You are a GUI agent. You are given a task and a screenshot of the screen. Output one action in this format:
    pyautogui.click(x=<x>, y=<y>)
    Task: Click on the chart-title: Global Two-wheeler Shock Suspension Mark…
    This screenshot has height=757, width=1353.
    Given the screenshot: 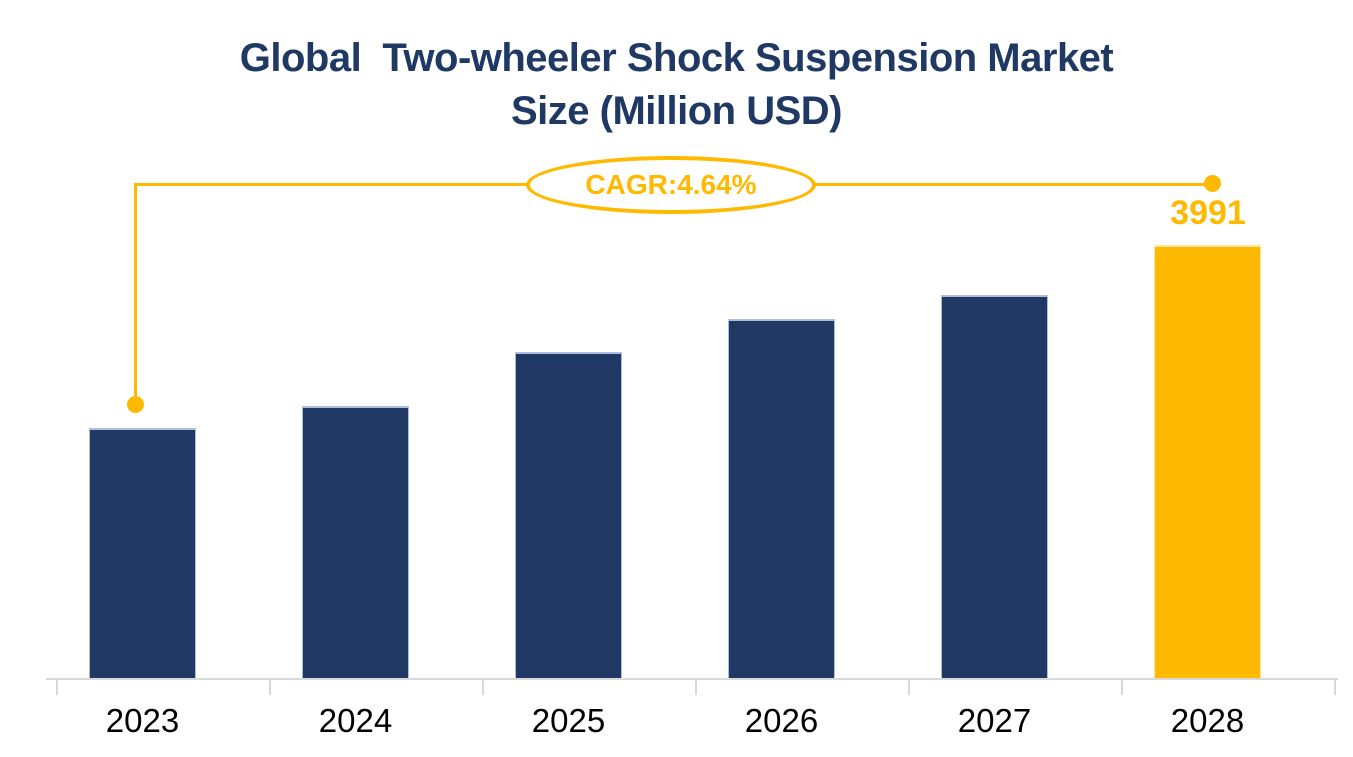 What is the action you would take?
    pyautogui.click(x=676, y=85)
    